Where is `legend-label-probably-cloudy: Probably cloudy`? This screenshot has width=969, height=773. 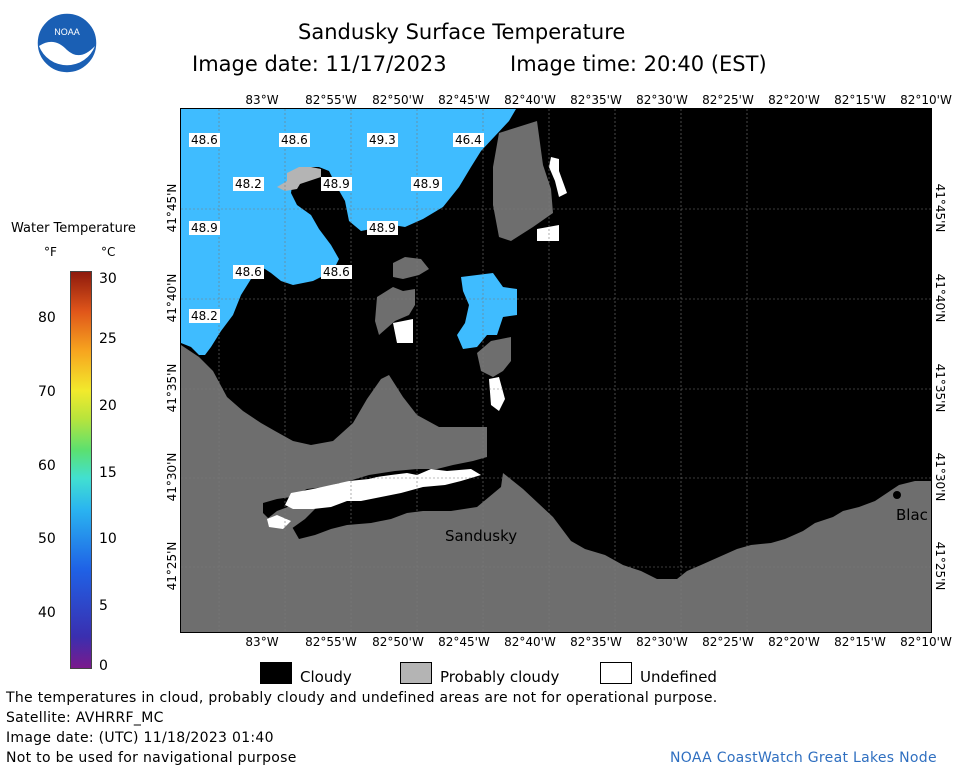 legend-label-probably-cloudy: Probably cloudy is located at coordinates (500, 677).